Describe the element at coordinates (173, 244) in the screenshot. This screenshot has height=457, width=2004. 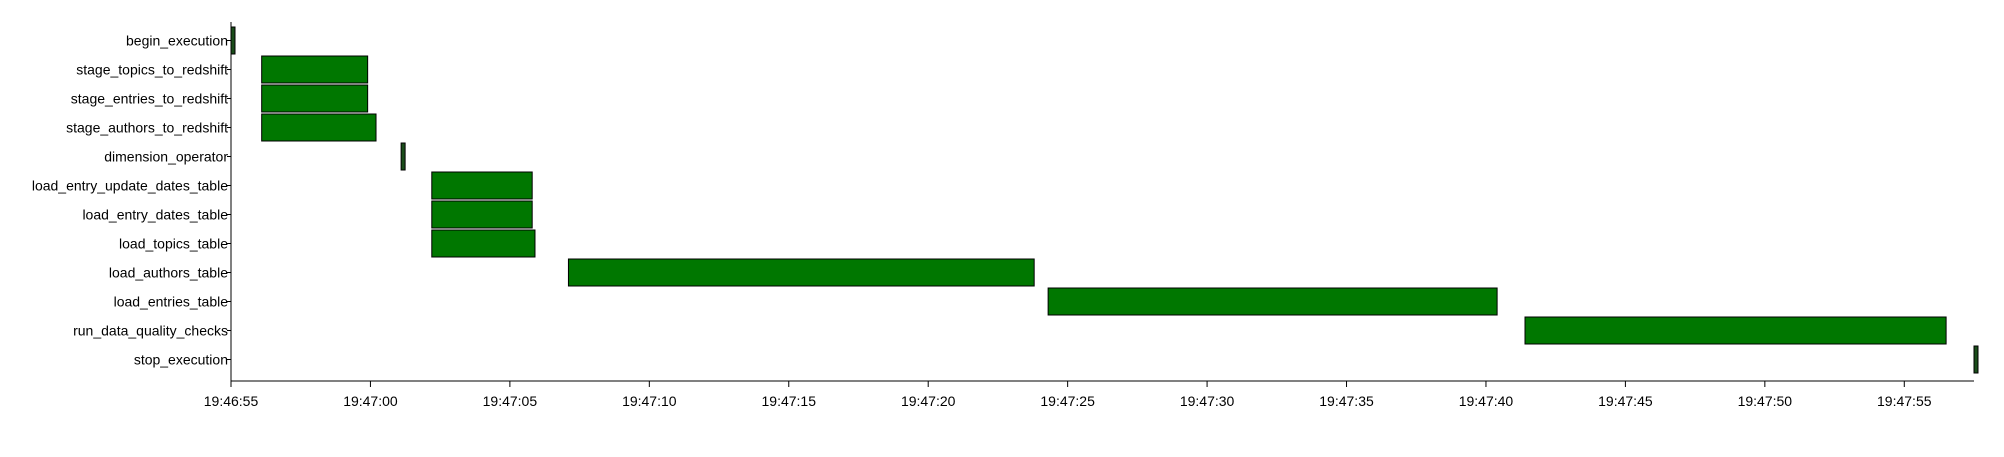
I see `task-label: load_topics_table` at that location.